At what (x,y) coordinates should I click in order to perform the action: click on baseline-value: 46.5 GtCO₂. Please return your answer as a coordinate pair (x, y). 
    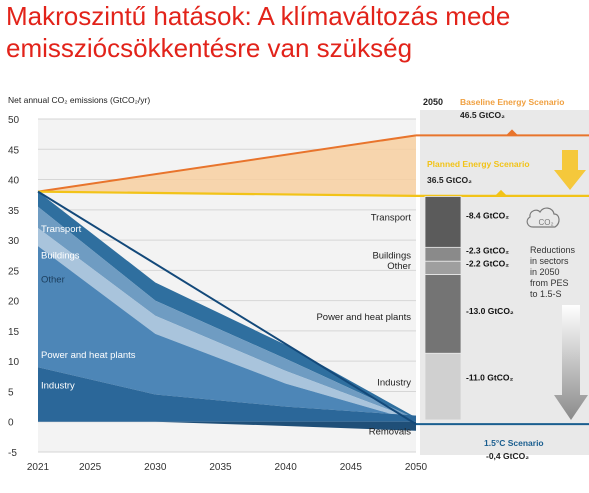
    Looking at the image, I should click on (482, 115).